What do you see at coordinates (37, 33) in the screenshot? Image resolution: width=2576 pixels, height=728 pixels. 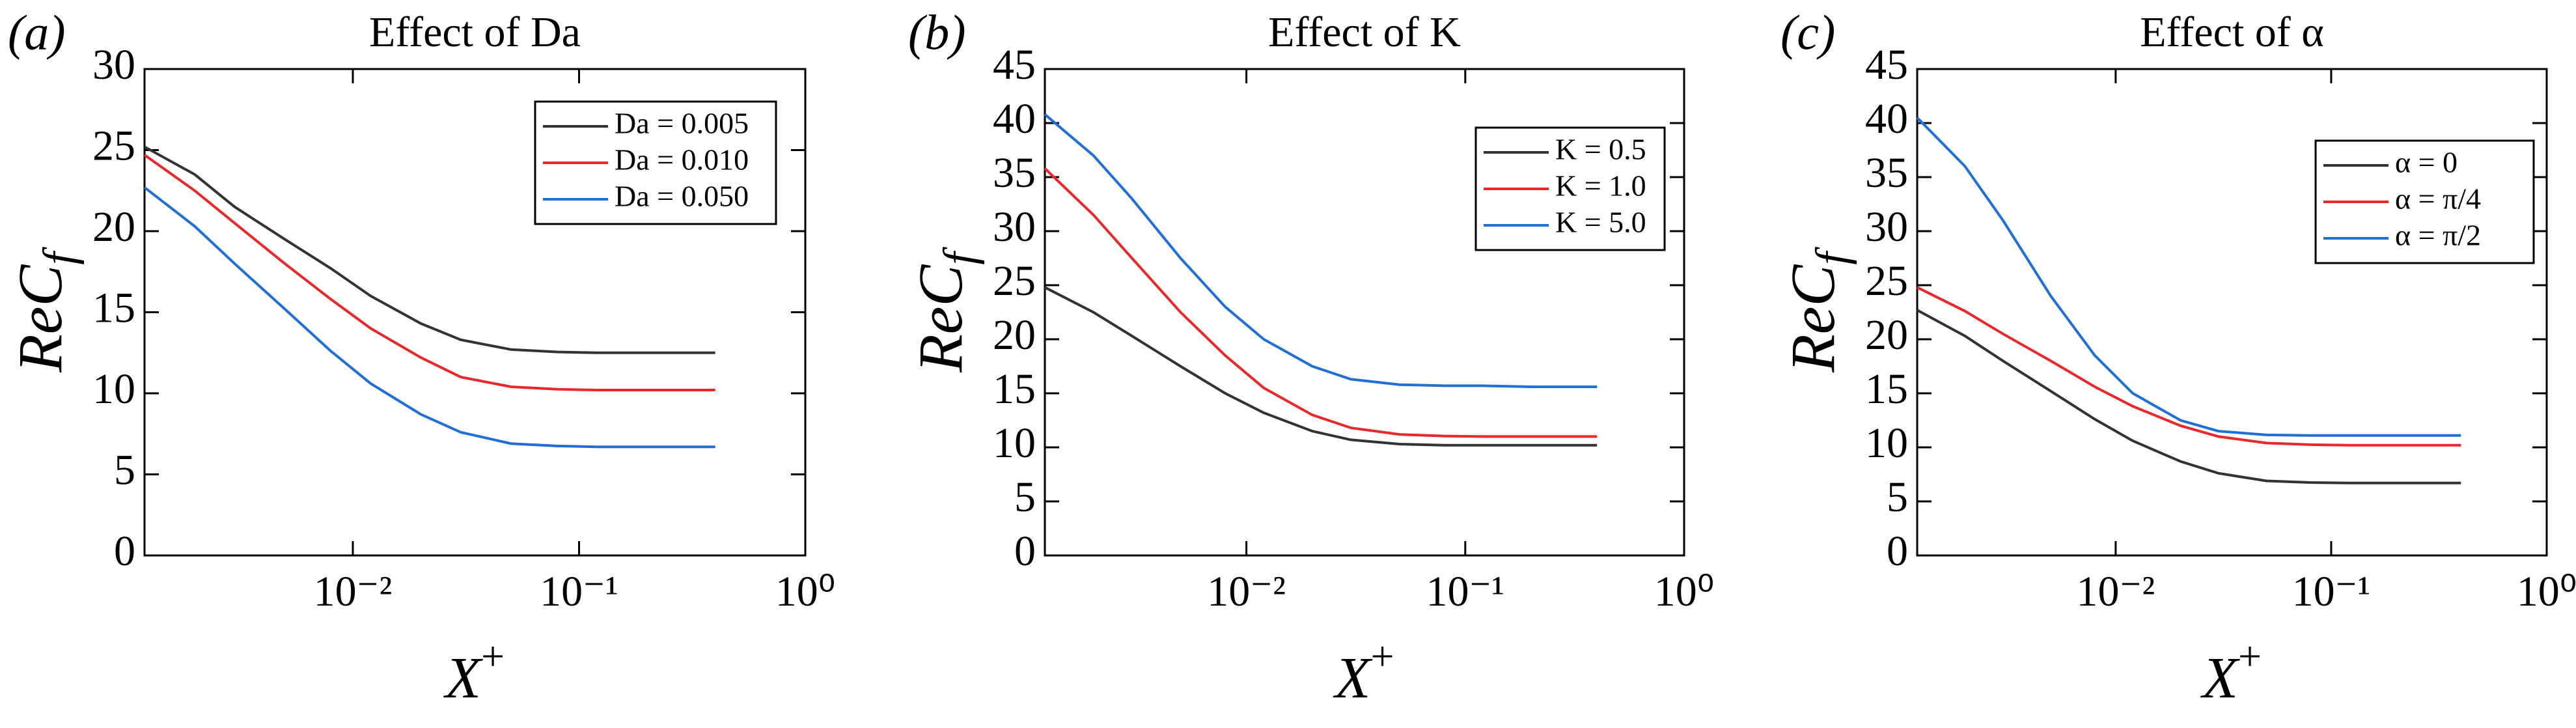 I see `panel-label: (a)` at bounding box center [37, 33].